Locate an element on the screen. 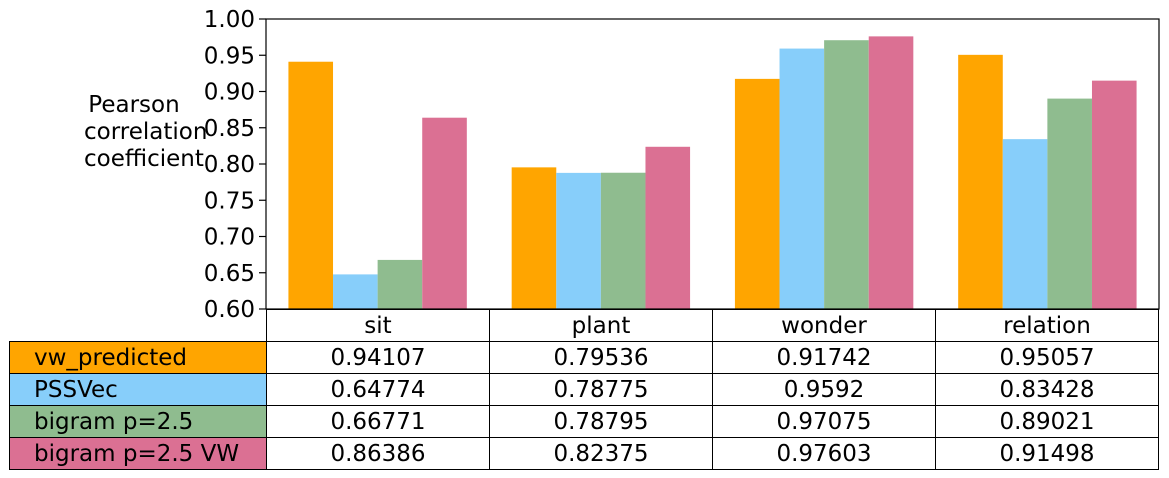 Image resolution: width=1169 pixels, height=478 pixels. y-tick-label: 0.75 is located at coordinates (229, 201).